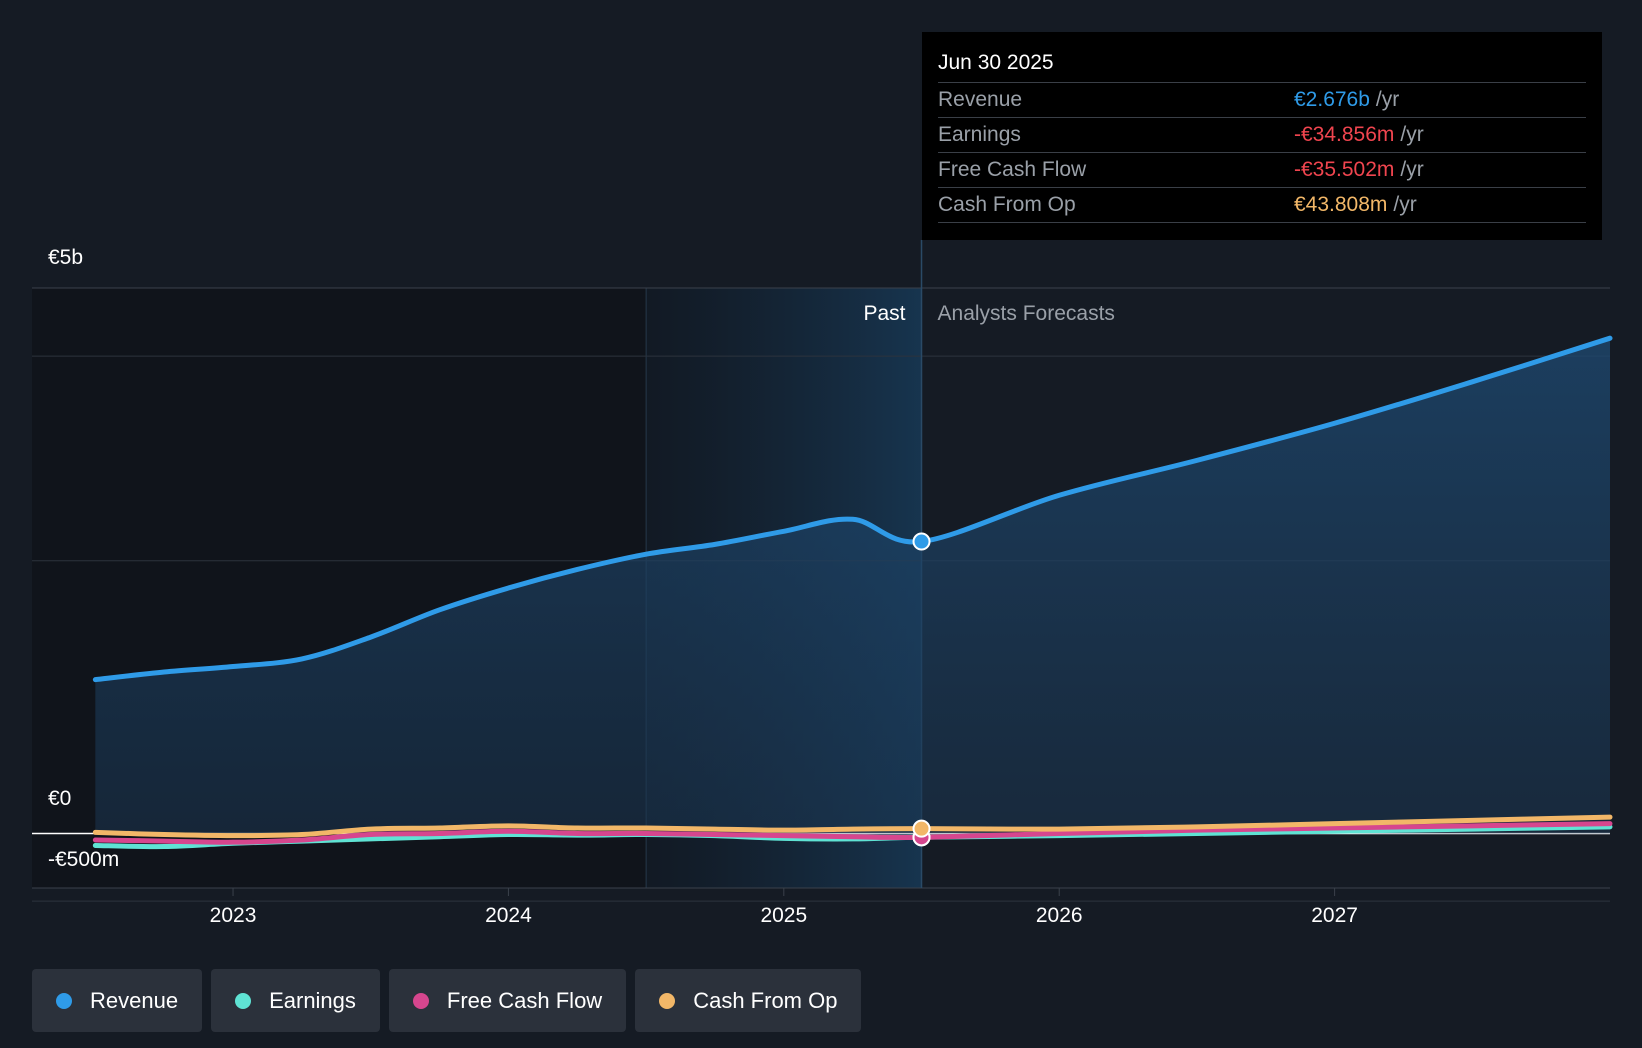  I want to click on free-cash-flow-dot-icon, so click(420, 1000).